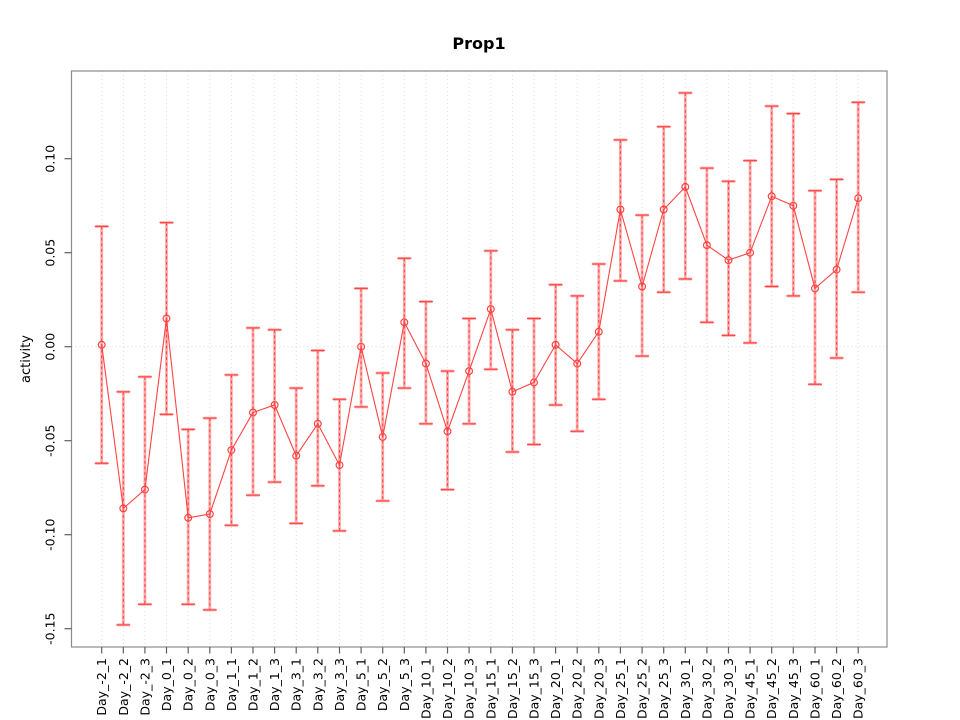 This screenshot has width=960, height=720. What do you see at coordinates (479, 43) in the screenshot?
I see `chart-title: Prop1` at bounding box center [479, 43].